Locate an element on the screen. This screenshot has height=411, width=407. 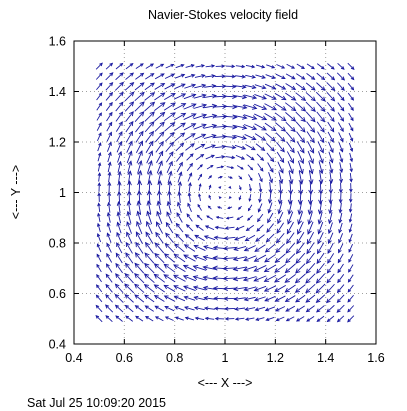
x-tick-label: 0.4 is located at coordinates (73, 358).